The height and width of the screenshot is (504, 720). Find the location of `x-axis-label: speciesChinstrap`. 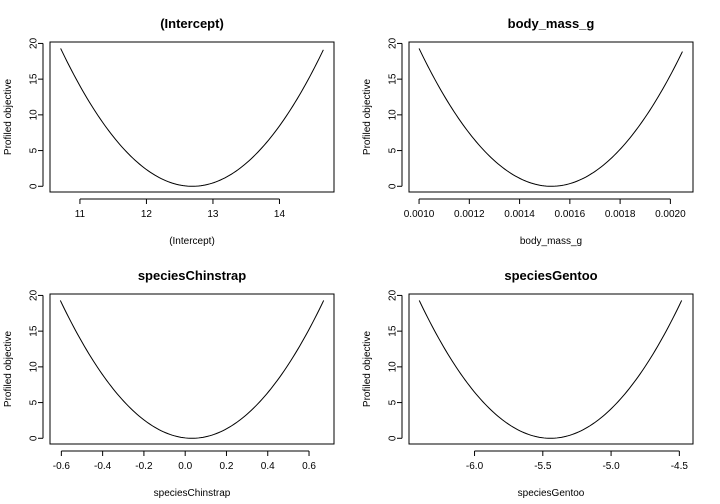

x-axis-label: speciesChinstrap is located at coordinates (192, 493).